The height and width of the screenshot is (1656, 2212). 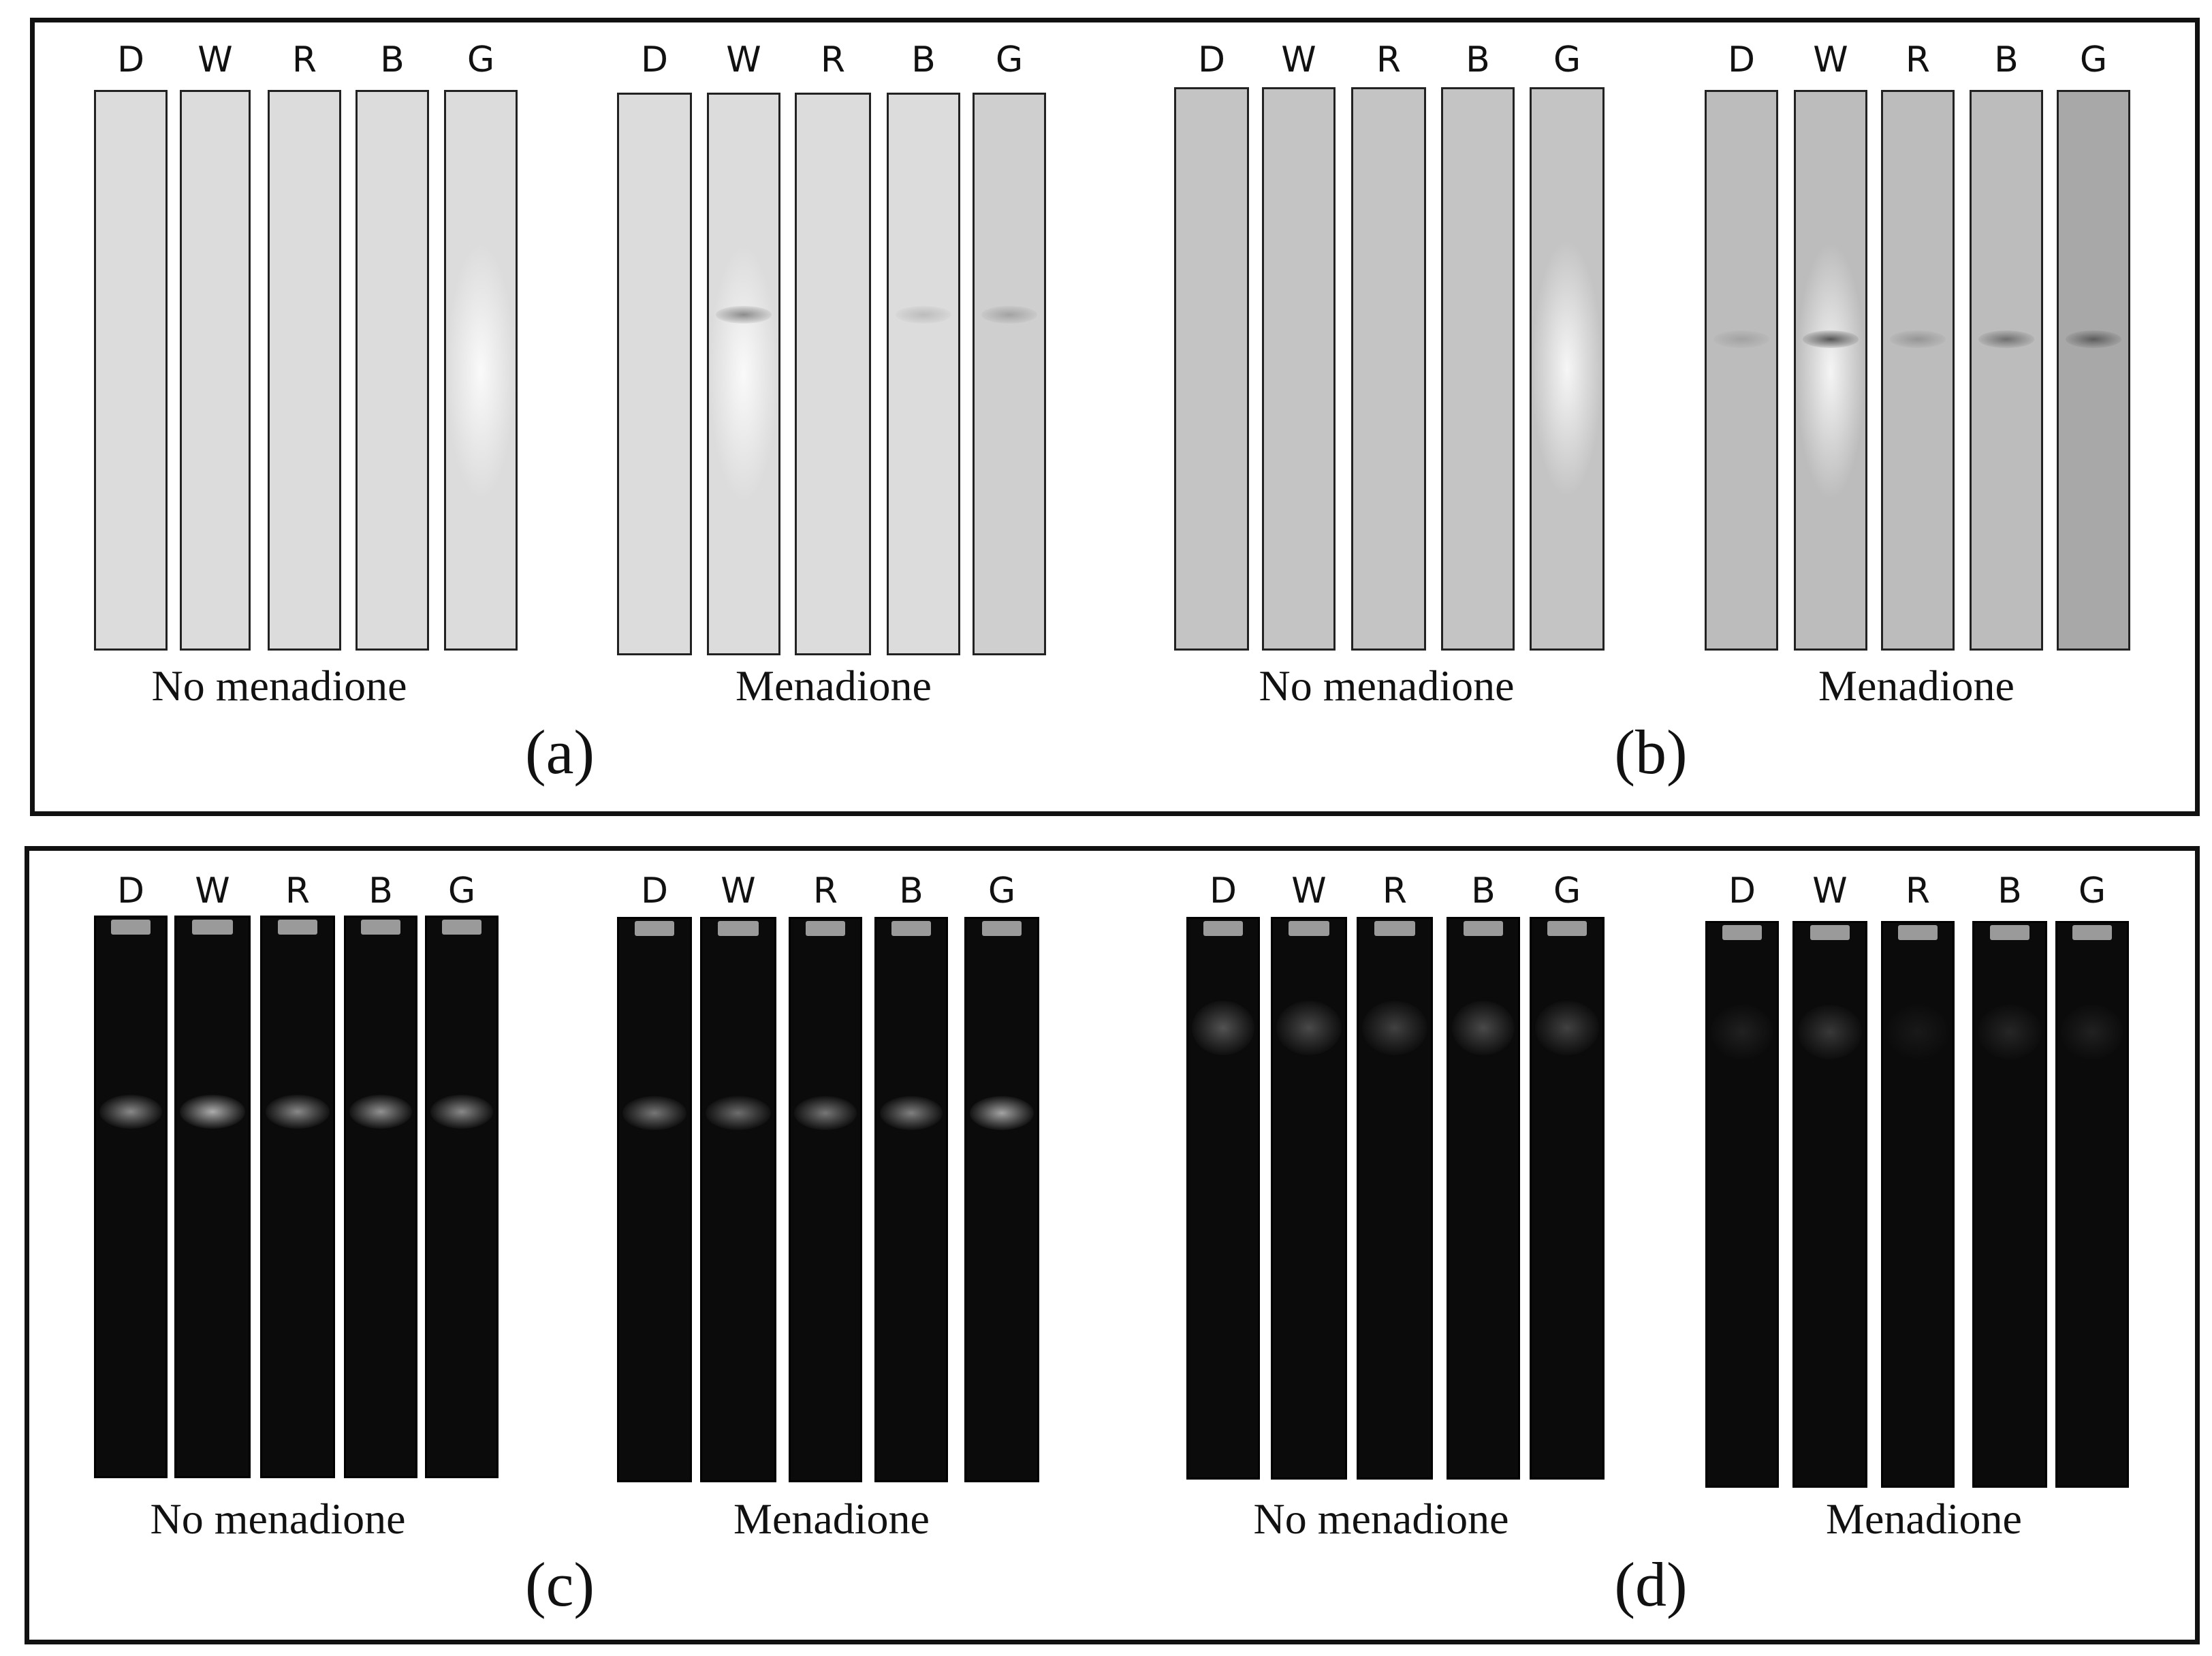 What do you see at coordinates (559, 1585) in the screenshot?
I see `panel-letter: (c)` at bounding box center [559, 1585].